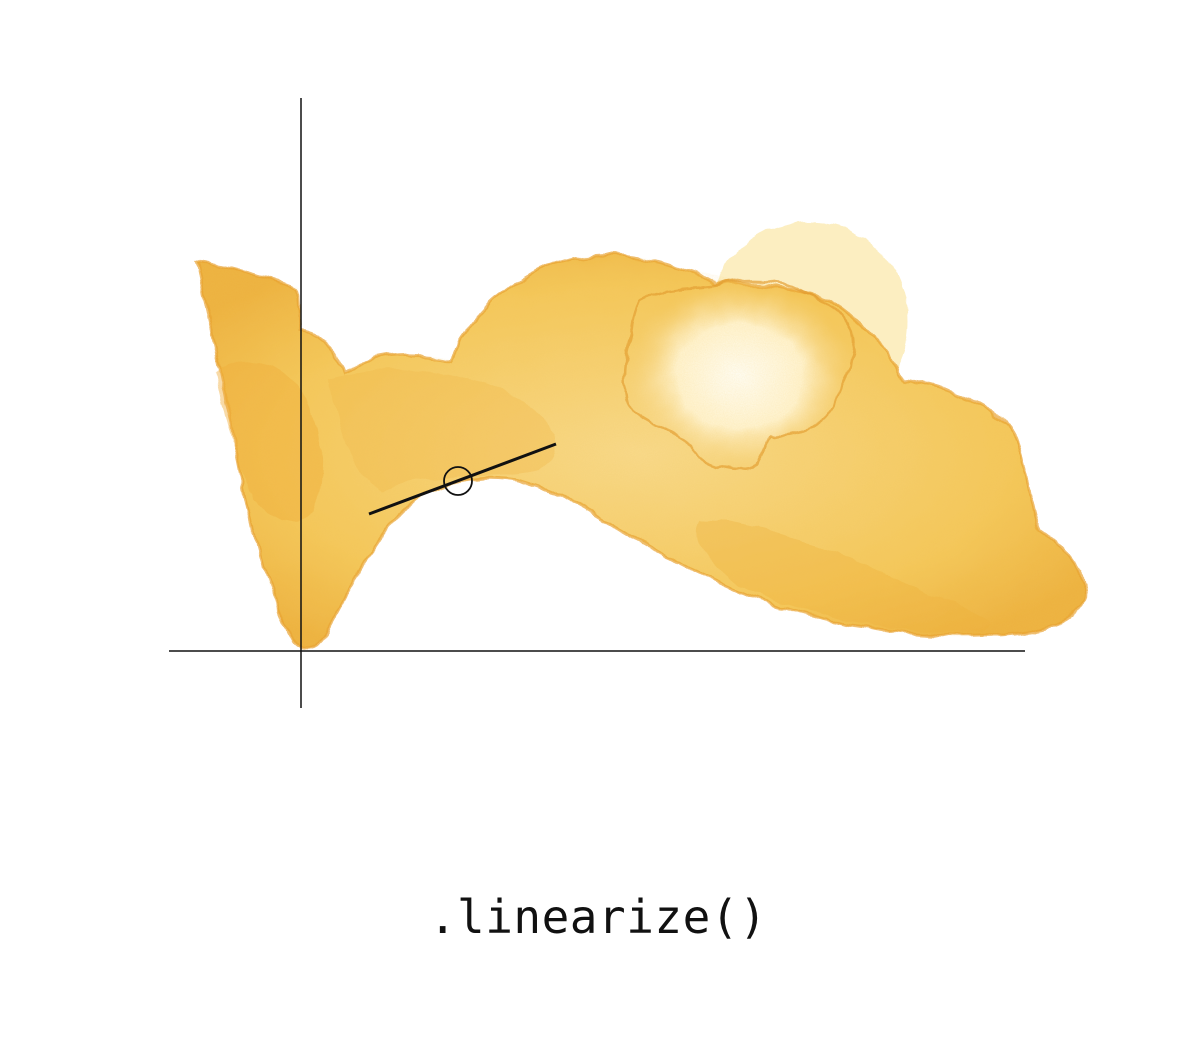  I want to click on tangent, so click(462, 479).